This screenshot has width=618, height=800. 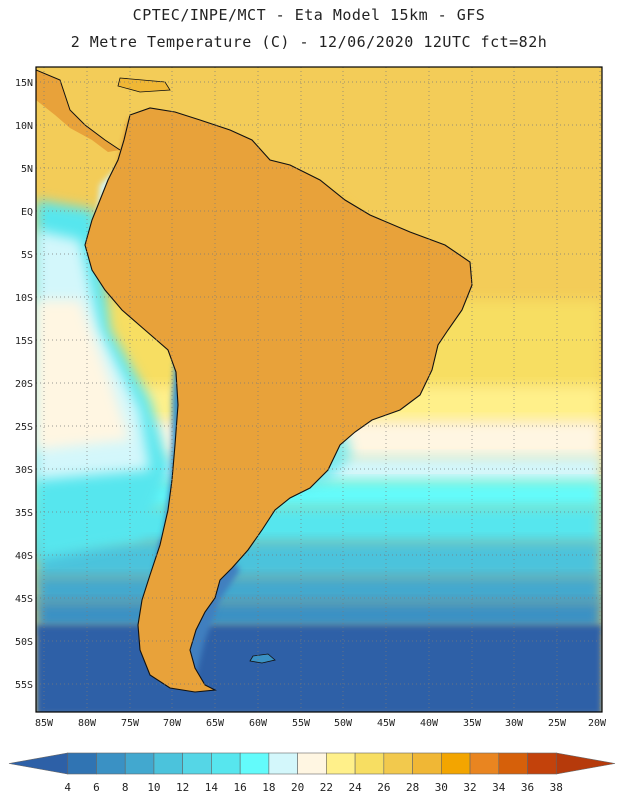 I want to click on colorbar-label: 34, so click(x=499, y=787).